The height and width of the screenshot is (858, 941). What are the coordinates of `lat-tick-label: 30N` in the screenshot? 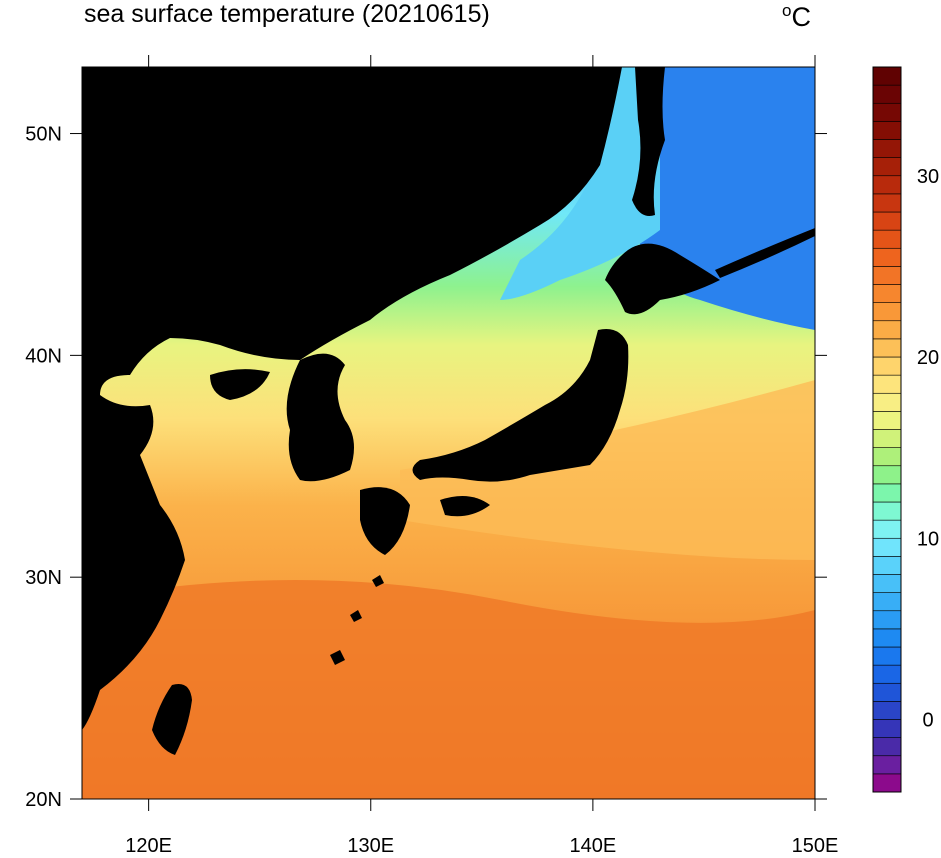 It's located at (43, 578).